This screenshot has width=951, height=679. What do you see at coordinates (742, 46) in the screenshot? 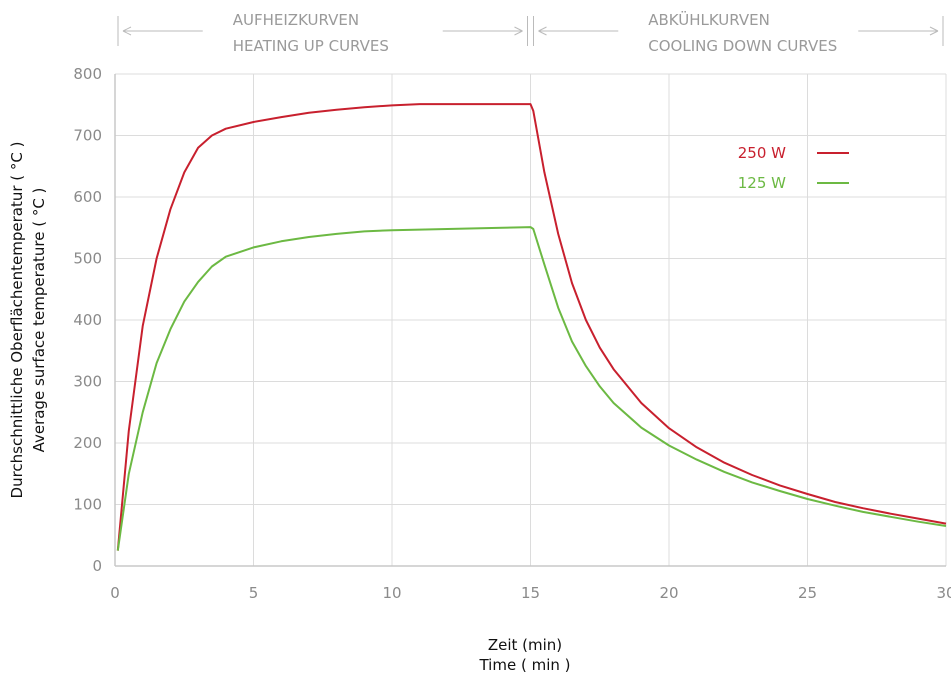
I see `phase-label-en: COOLING DOWN CURVES` at bounding box center [742, 46].